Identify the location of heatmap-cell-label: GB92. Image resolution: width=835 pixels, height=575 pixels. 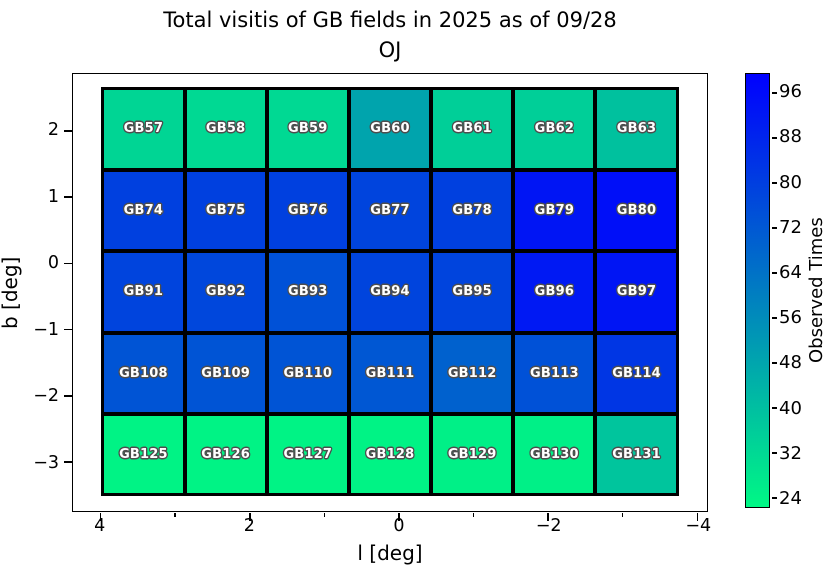
(225, 292).